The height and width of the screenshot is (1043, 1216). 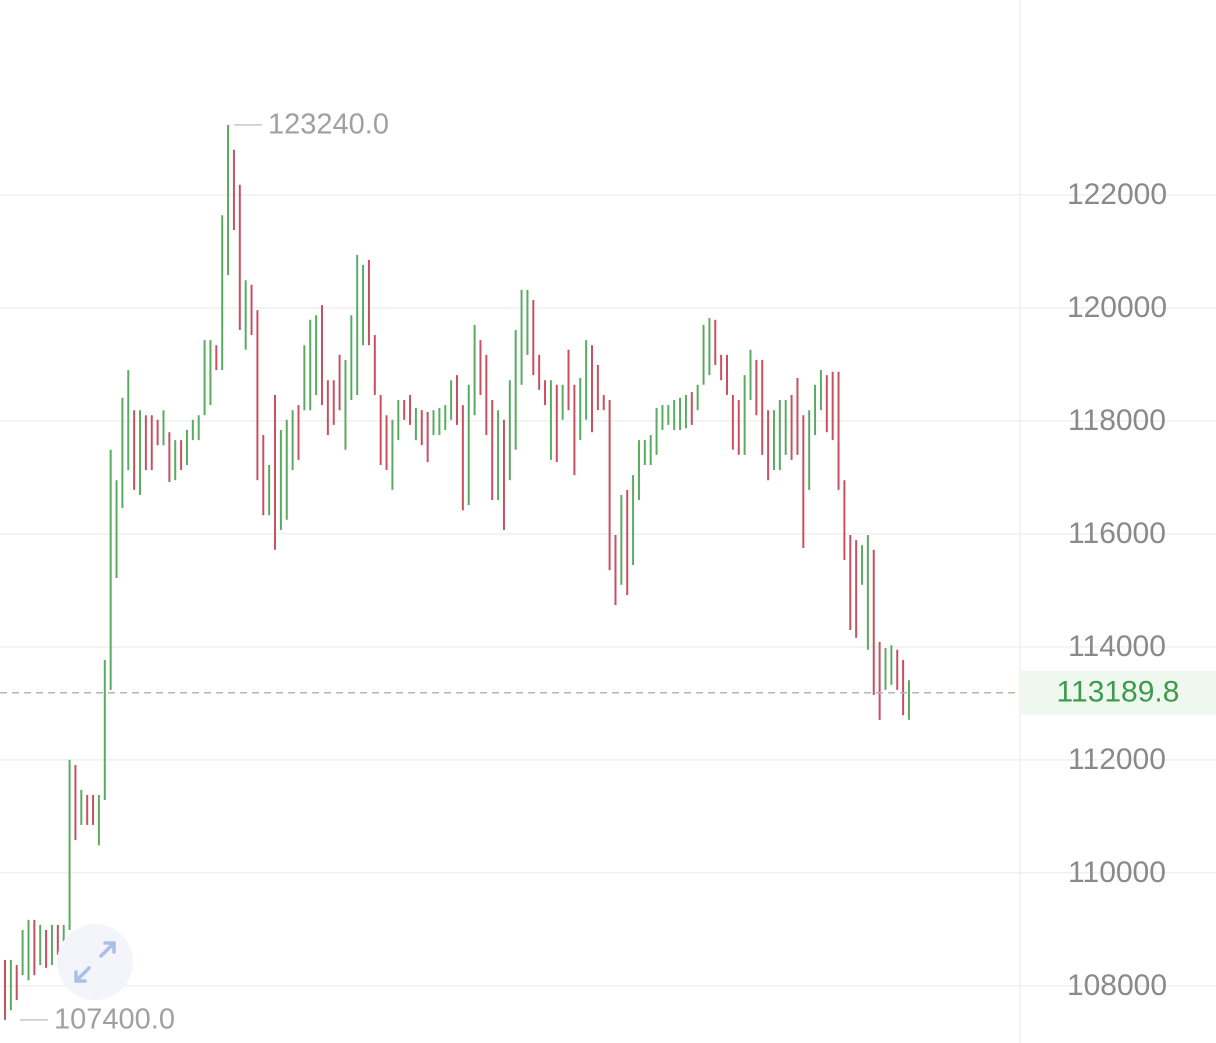 What do you see at coordinates (328, 125) in the screenshot?
I see `max-marker-label: 123240.0` at bounding box center [328, 125].